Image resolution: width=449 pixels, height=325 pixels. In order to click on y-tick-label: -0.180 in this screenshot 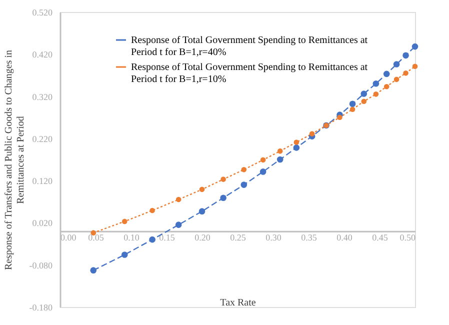, I will do `click(41, 307)`.